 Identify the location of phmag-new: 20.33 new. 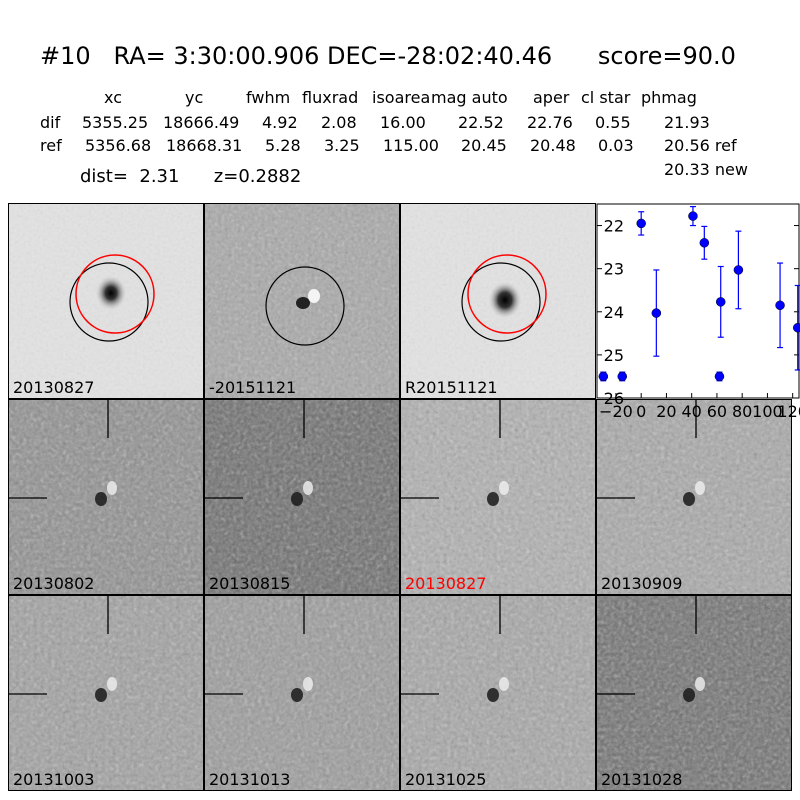
(706, 169).